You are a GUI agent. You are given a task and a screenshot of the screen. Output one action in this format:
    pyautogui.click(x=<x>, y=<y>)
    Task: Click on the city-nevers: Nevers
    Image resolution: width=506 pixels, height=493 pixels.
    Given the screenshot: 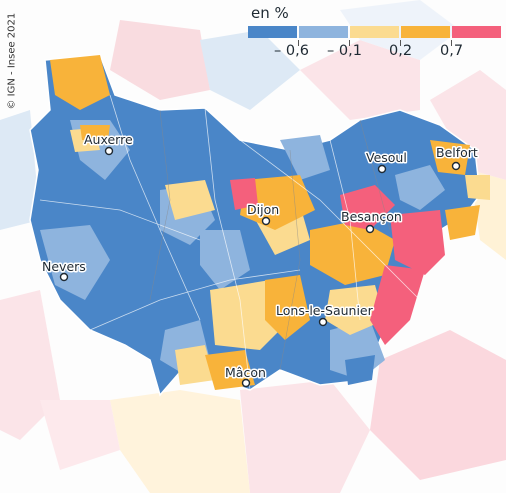 What is the action you would take?
    pyautogui.click(x=64, y=270)
    